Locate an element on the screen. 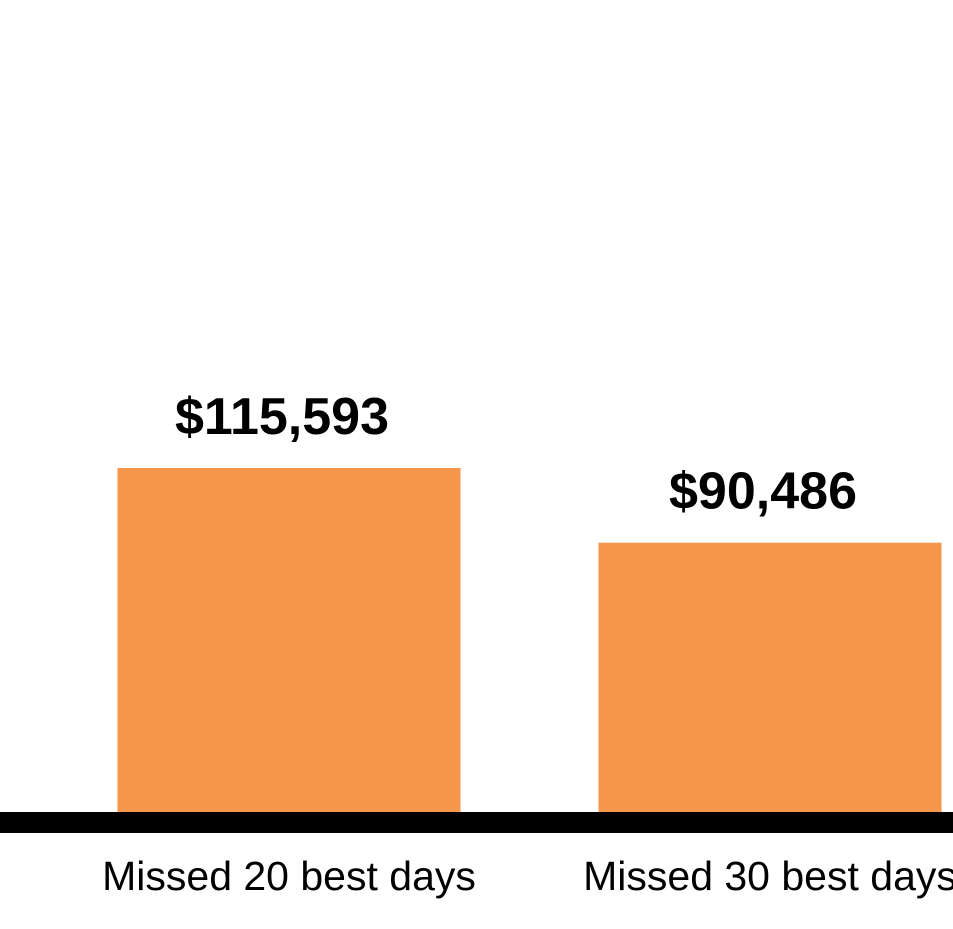 Image resolution: width=953 pixels, height=929 pixels. x-tick-label: Missed 20 best days is located at coordinates (289, 876).